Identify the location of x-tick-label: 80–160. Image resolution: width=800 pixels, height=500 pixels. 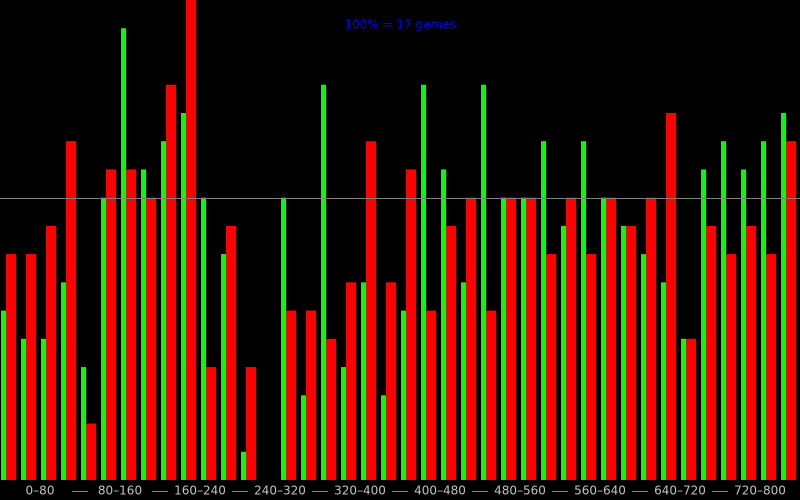
(120, 491).